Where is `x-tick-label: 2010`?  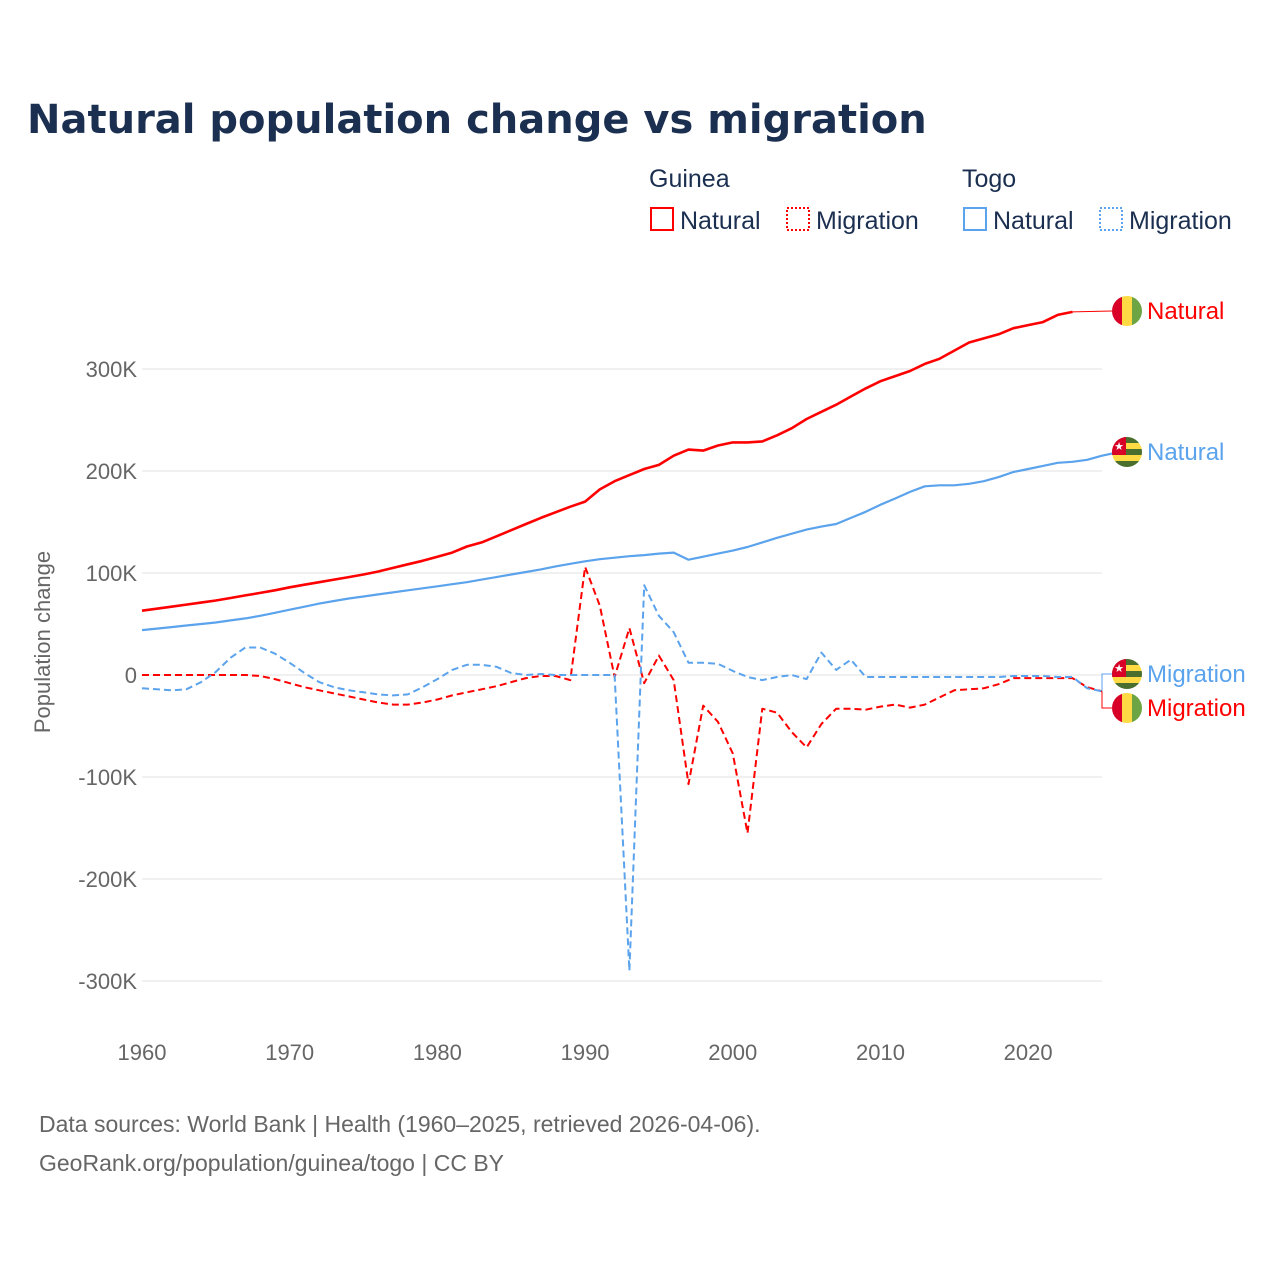 x-tick-label: 2010 is located at coordinates (880, 1052).